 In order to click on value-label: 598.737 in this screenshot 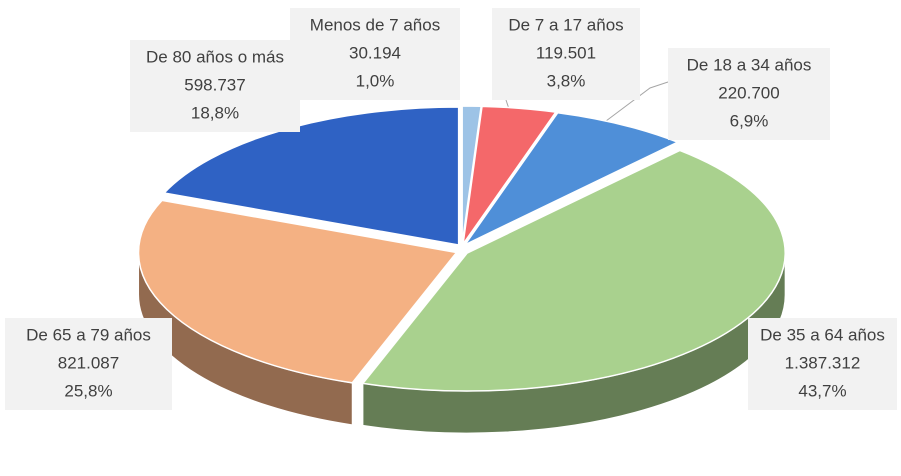, I will do `click(214, 84)`.